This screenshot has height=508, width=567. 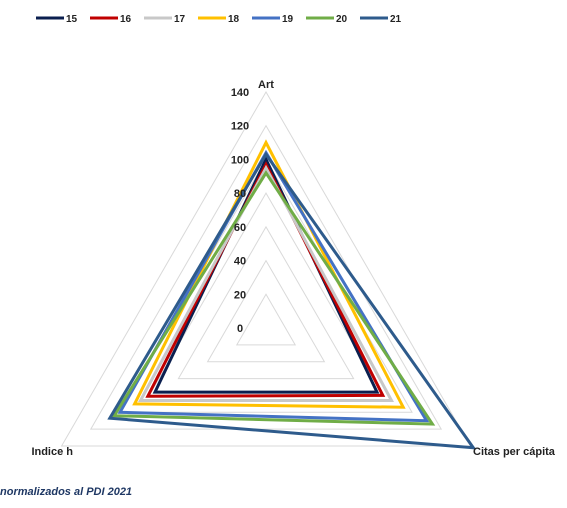 I want to click on legend-item-18: 18, so click(x=219, y=19).